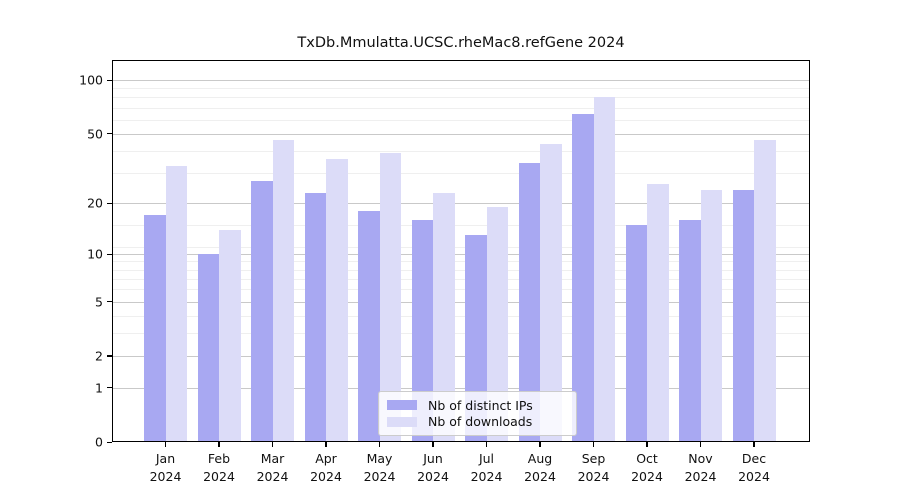 Image resolution: width=900 pixels, height=500 pixels. Describe the element at coordinates (486, 444) in the screenshot. I see `x-tick-jul` at that location.